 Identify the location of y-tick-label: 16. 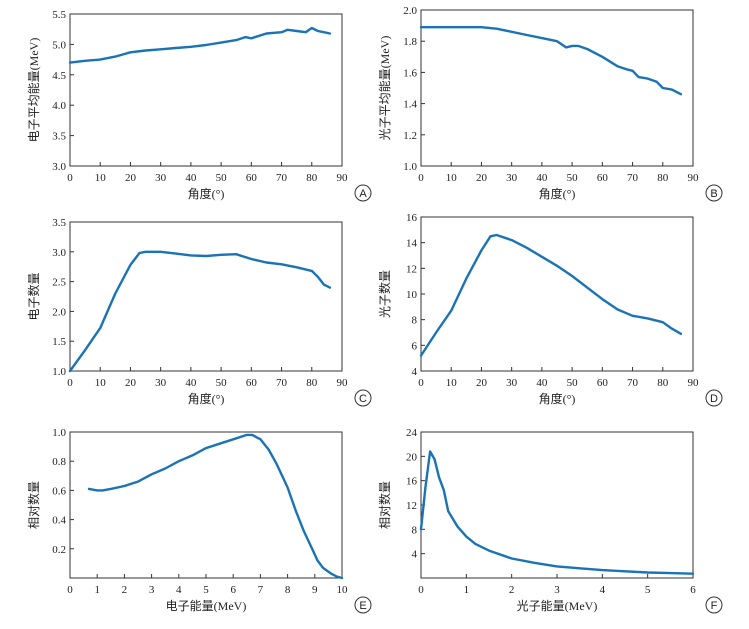
(412, 482).